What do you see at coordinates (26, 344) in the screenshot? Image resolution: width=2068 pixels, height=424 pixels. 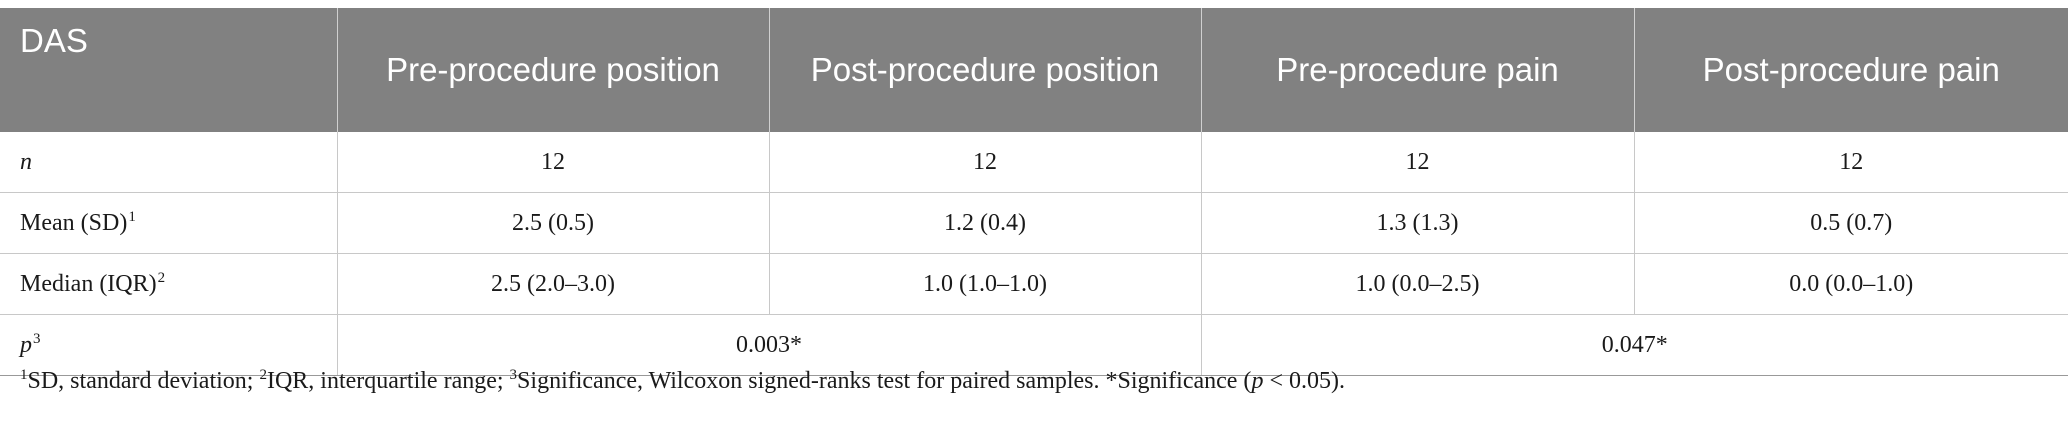 I see `p-label-text: p` at bounding box center [26, 344].